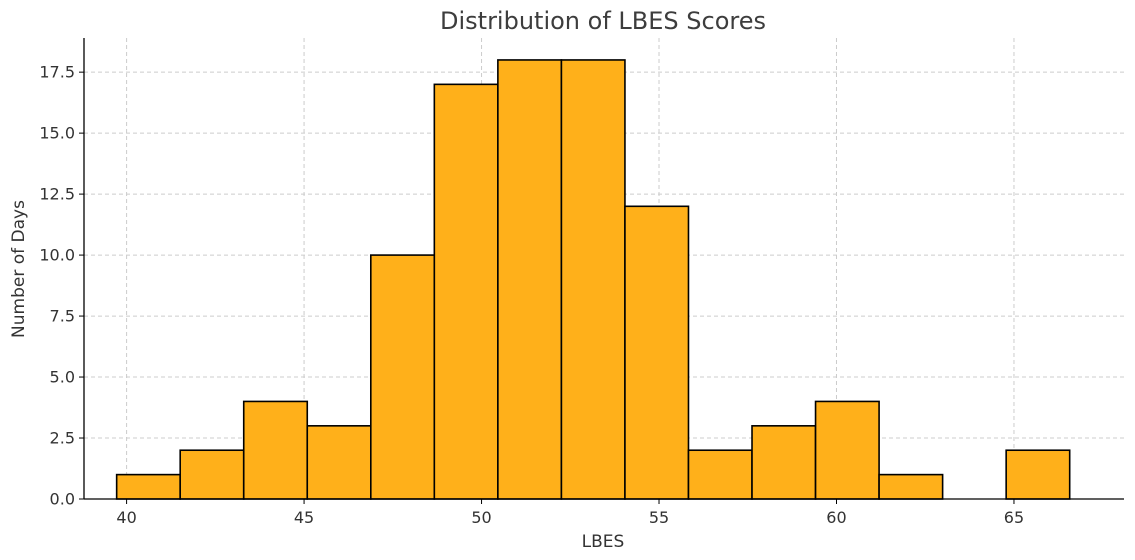  What do you see at coordinates (57, 133) in the screenshot?
I see `y-tick-label: 15.0` at bounding box center [57, 133].